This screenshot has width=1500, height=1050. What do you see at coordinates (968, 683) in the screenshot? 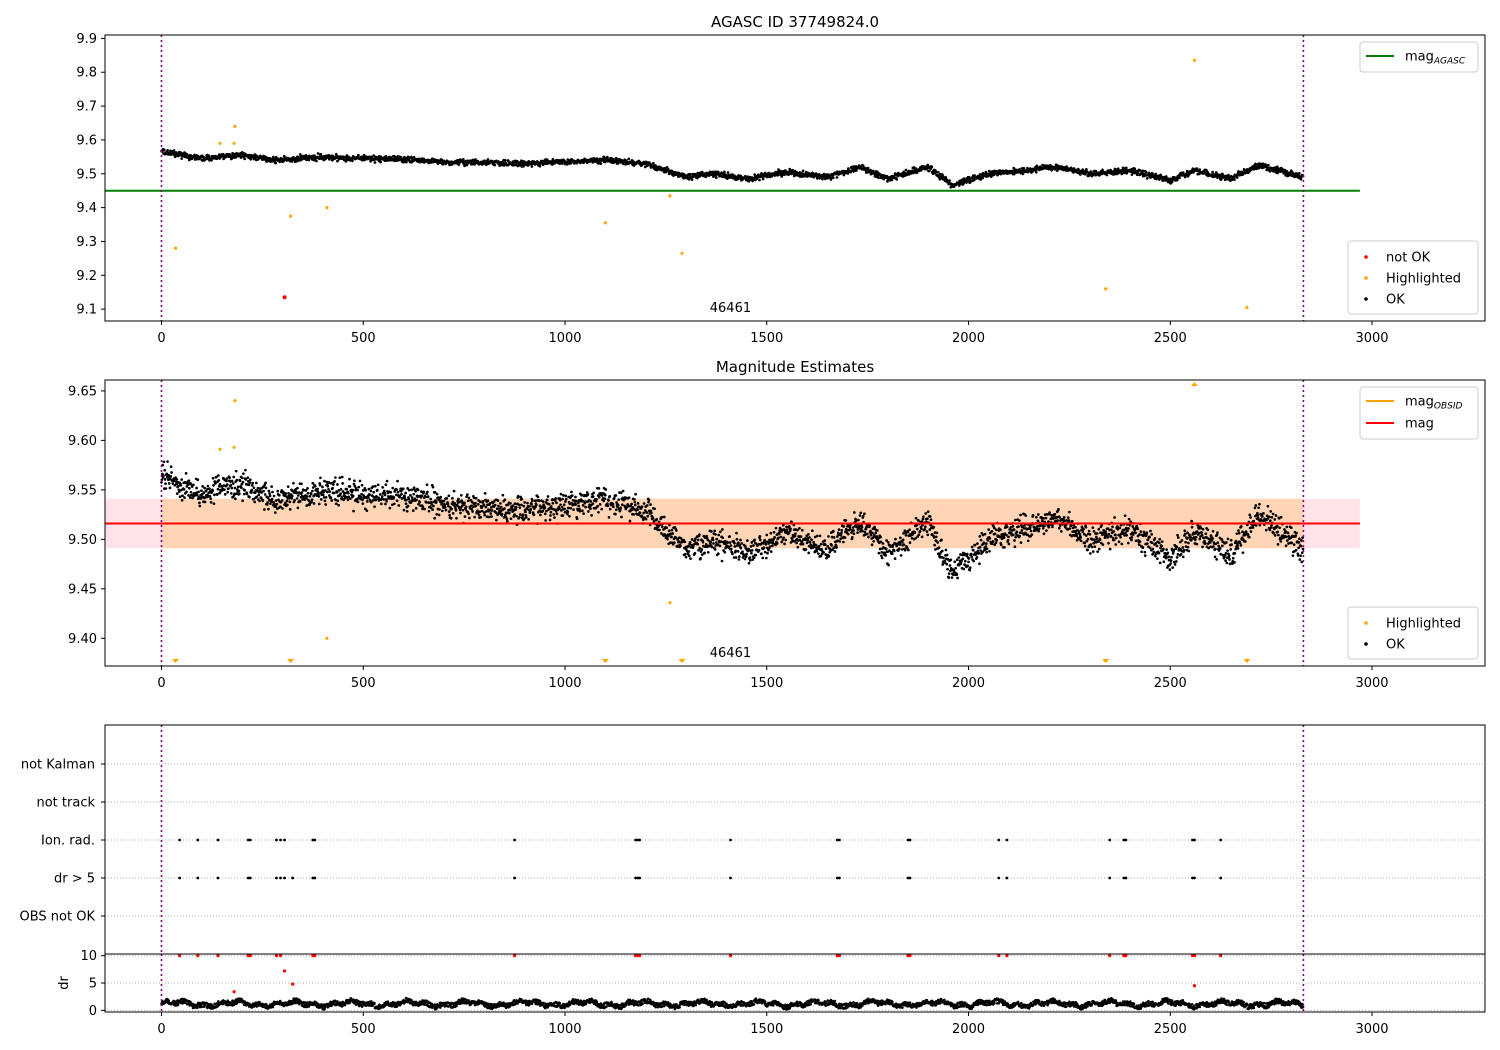
I see `p2-xtick-label: 2000` at bounding box center [968, 683].